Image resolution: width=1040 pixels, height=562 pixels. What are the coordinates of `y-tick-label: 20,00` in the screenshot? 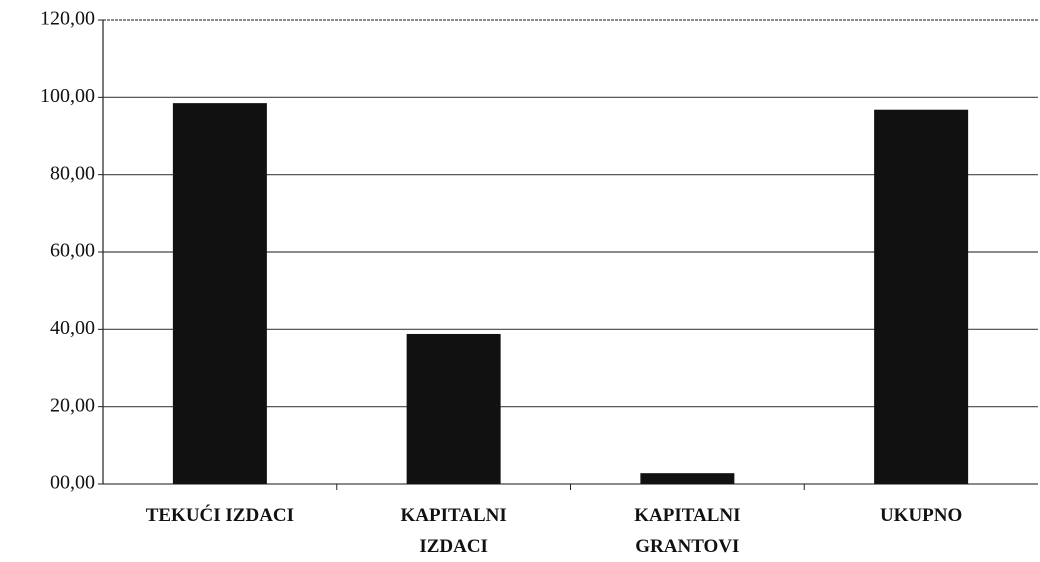 It's located at (72, 405).